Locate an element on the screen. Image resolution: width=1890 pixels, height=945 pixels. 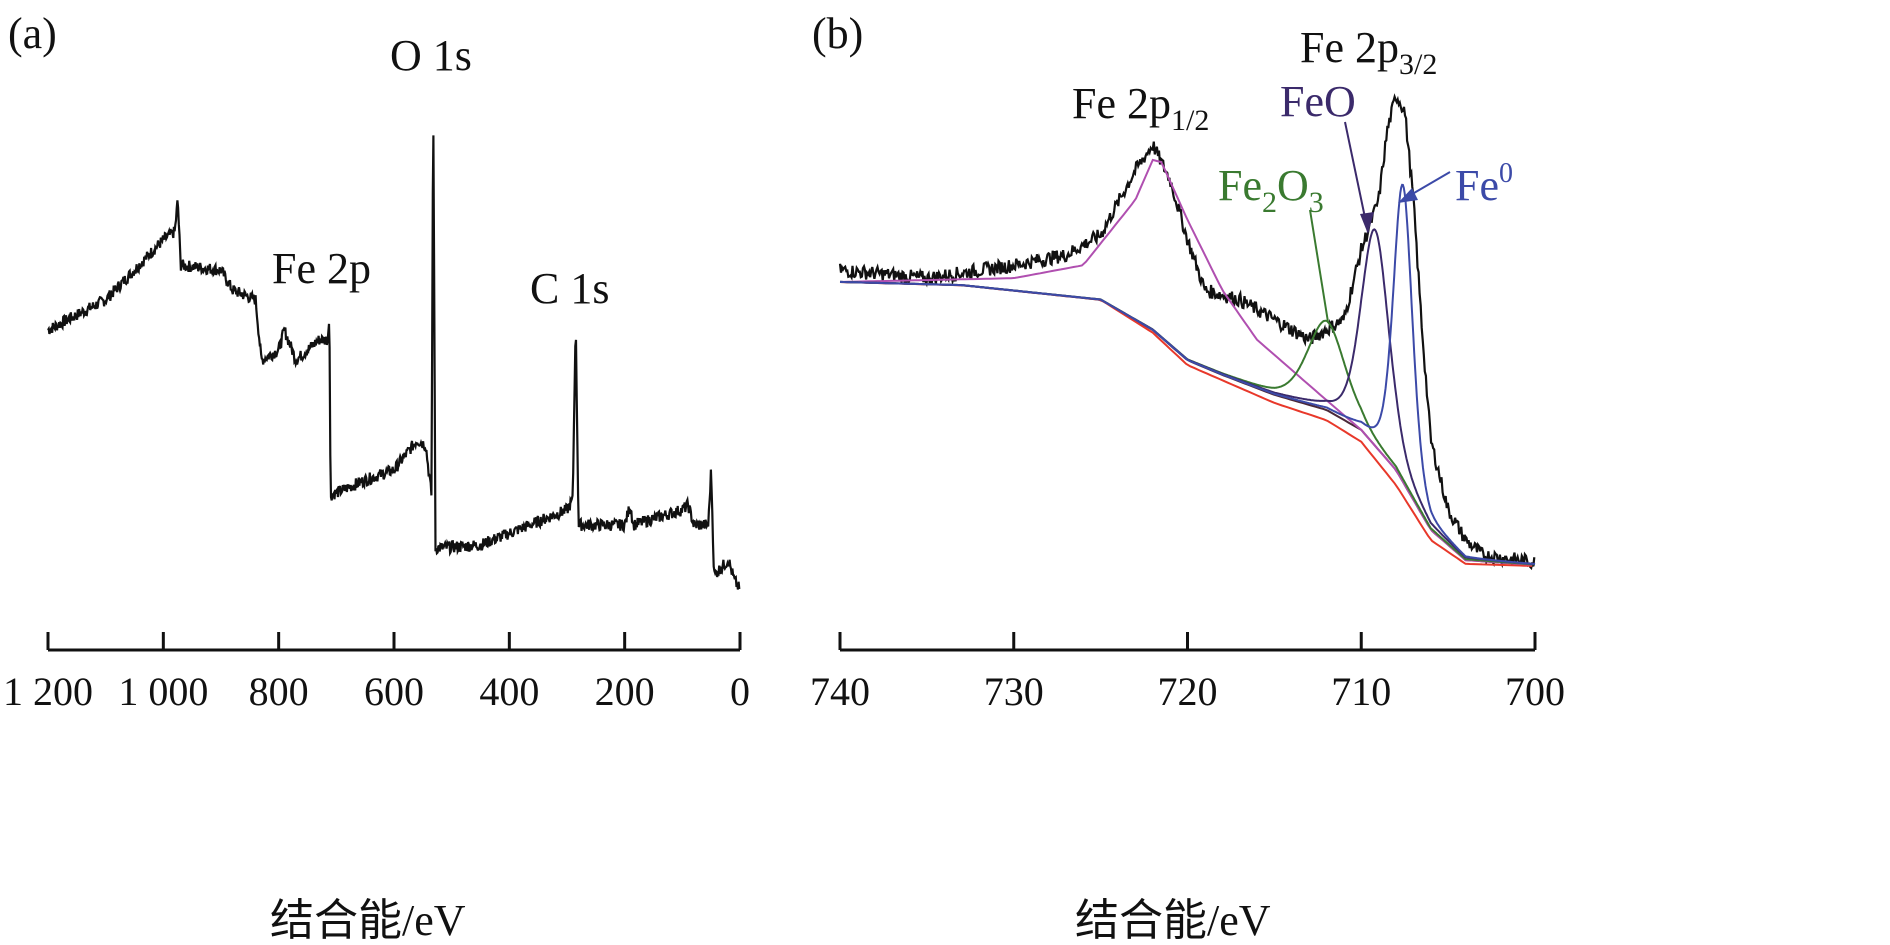
x-tick-label: 400 is located at coordinates (509, 691).